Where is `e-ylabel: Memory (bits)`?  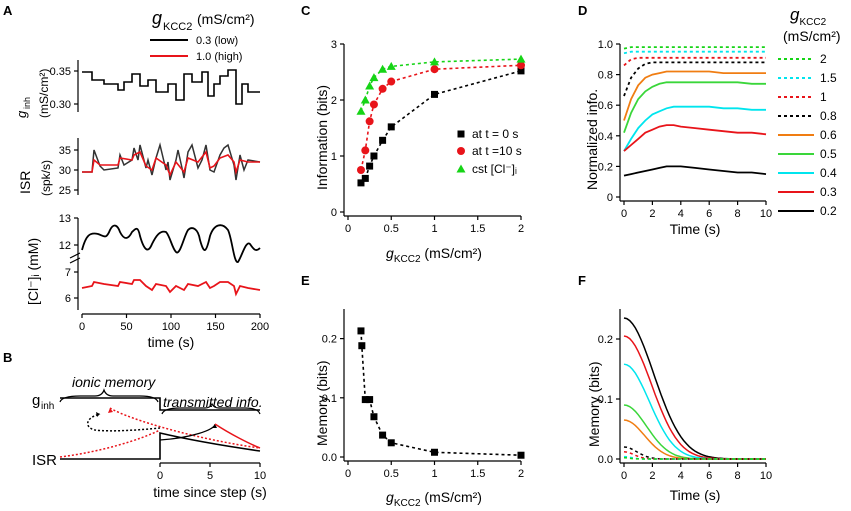
e-ylabel: Memory (bits) is located at coordinates (322, 403).